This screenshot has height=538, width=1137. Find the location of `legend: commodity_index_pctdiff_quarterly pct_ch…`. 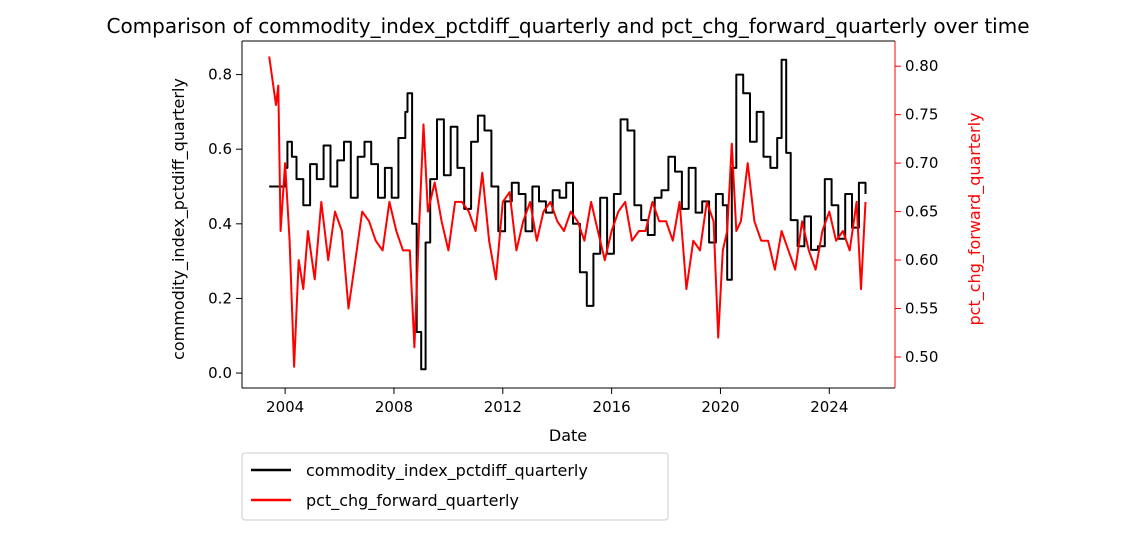

legend: commodity_index_pctdiff_quarterly pct_ch… is located at coordinates (455, 486).